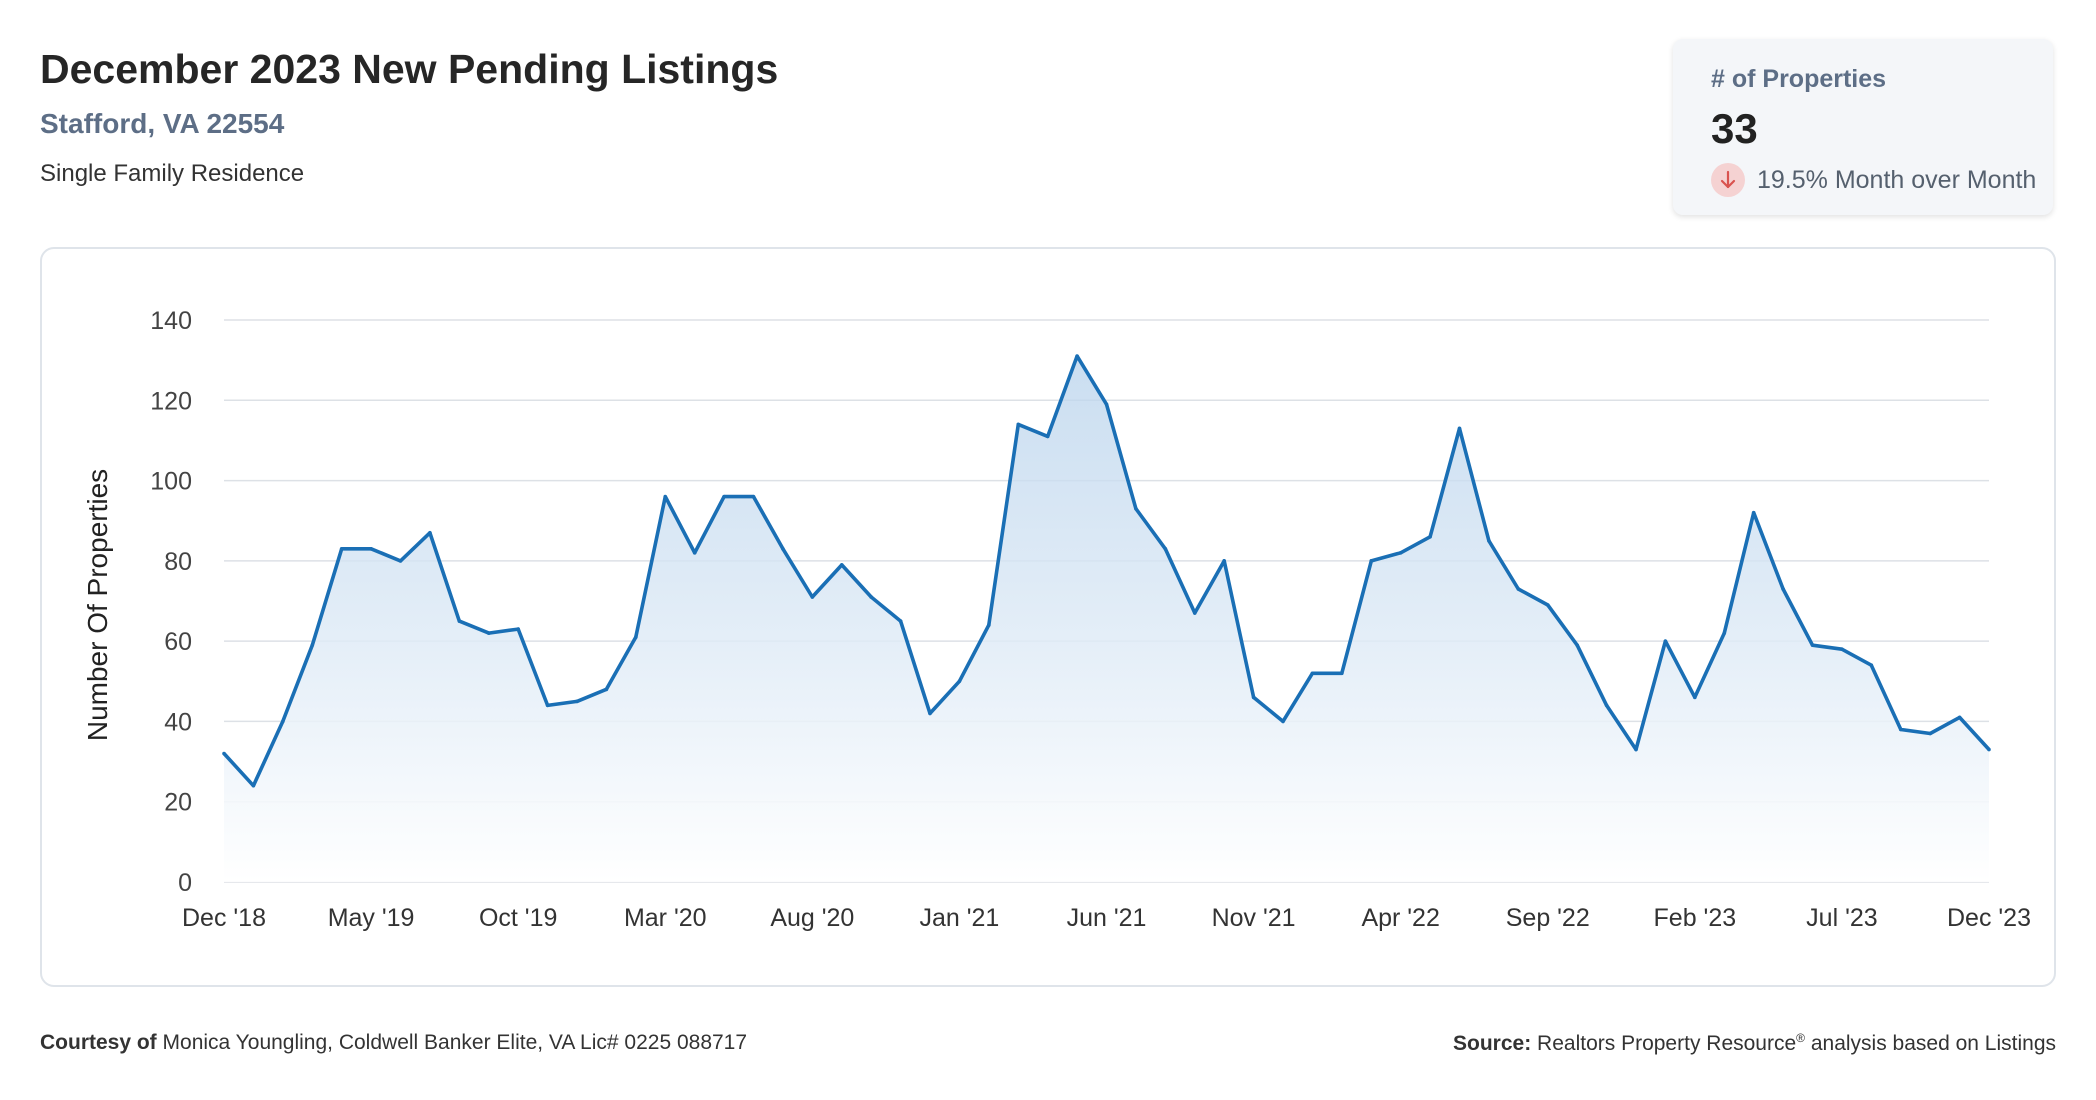  I want to click on y-tick-label: 20, so click(178, 803).